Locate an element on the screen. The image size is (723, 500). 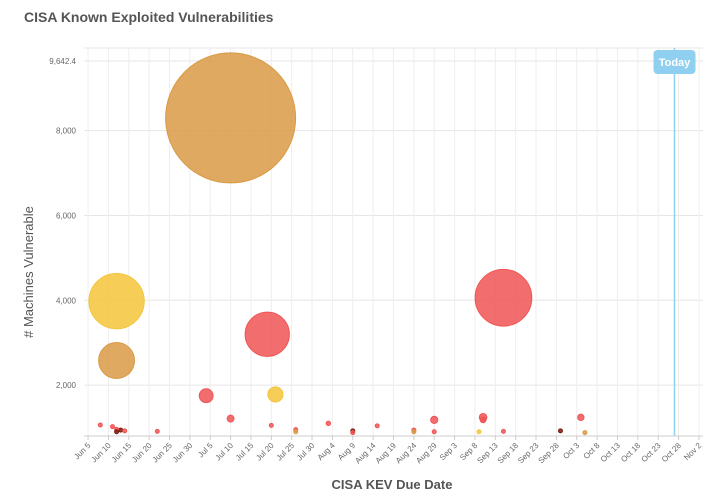
y-tick-label: 9,642.4 is located at coordinates (62, 61).